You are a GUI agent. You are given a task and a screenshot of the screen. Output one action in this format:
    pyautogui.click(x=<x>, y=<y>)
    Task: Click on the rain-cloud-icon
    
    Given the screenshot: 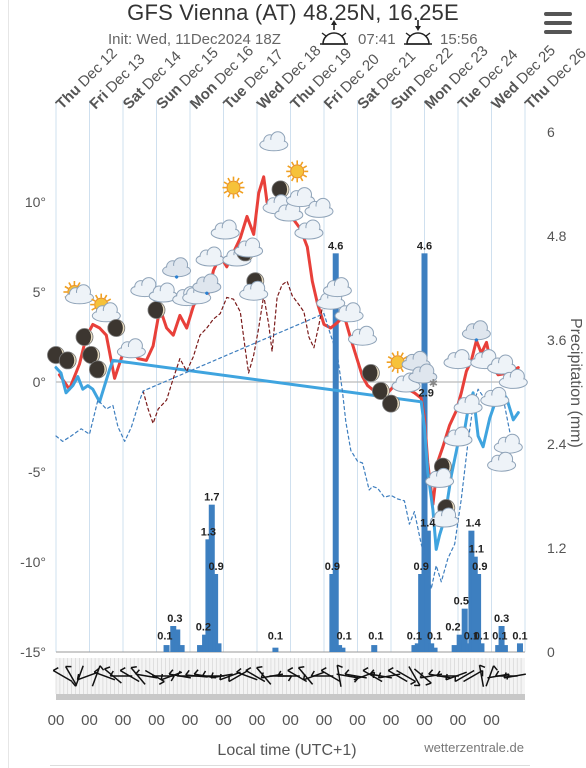 What is the action you would take?
    pyautogui.click(x=476, y=331)
    